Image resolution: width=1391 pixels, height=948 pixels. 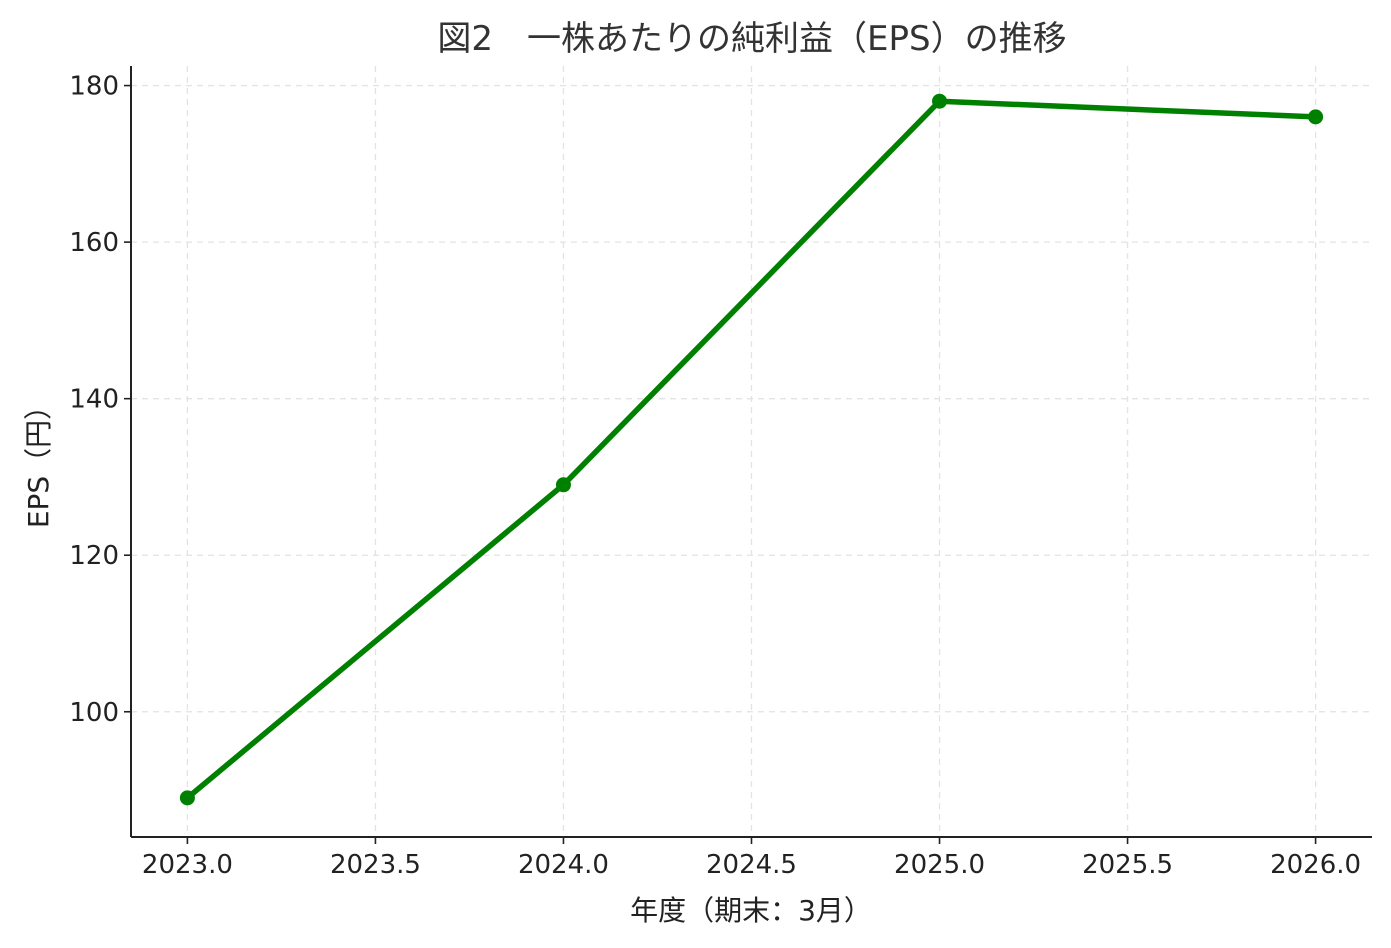 What do you see at coordinates (375, 865) in the screenshot?
I see `x-tick-label: 2023.5` at bounding box center [375, 865].